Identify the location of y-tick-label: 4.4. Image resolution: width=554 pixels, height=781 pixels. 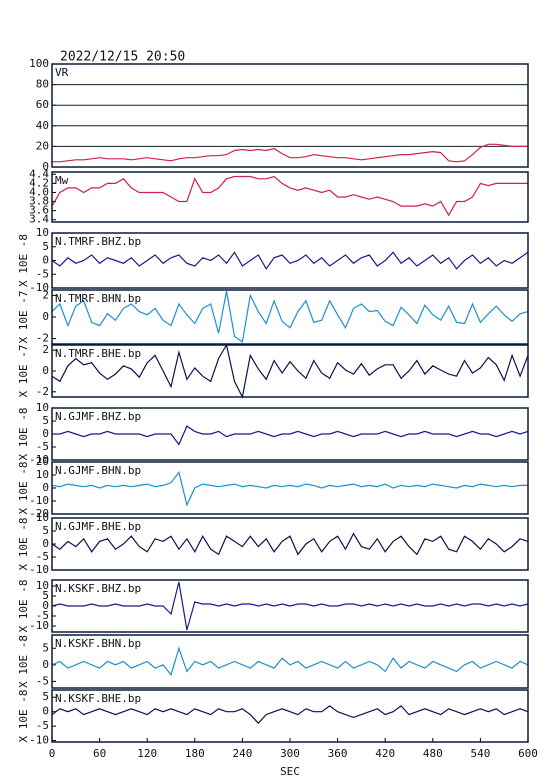
(39, 173).